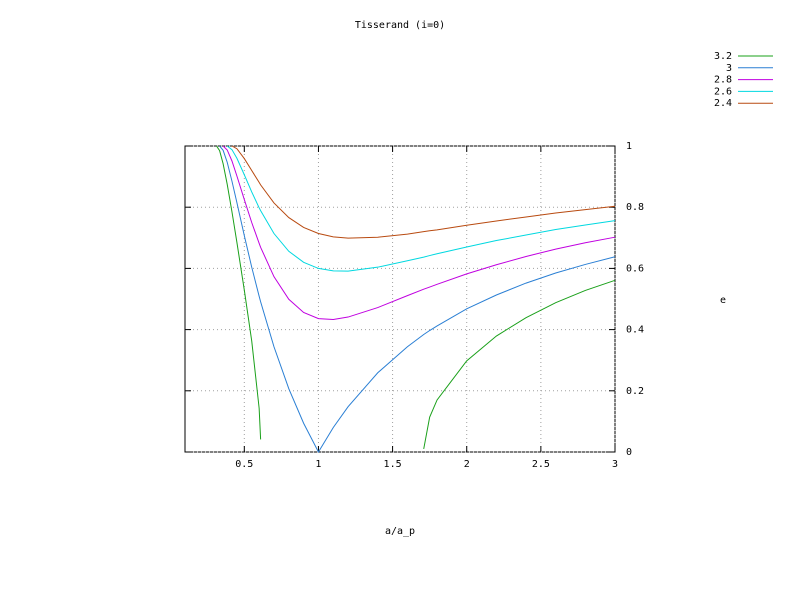  What do you see at coordinates (723, 80) in the screenshot?
I see `legend-label: 2.8` at bounding box center [723, 80].